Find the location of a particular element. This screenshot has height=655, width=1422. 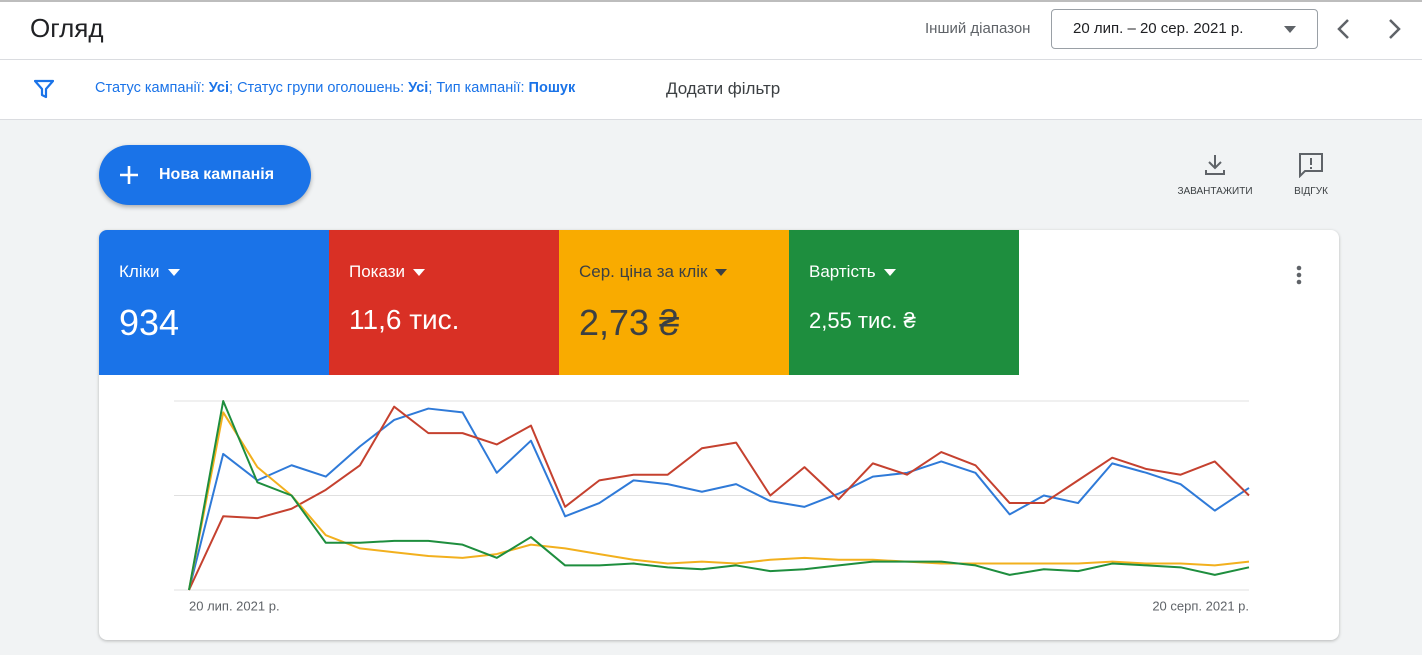

date-range-dropdown: 20 лип. – 20 сер. 2021 р. is located at coordinates (1184, 29).